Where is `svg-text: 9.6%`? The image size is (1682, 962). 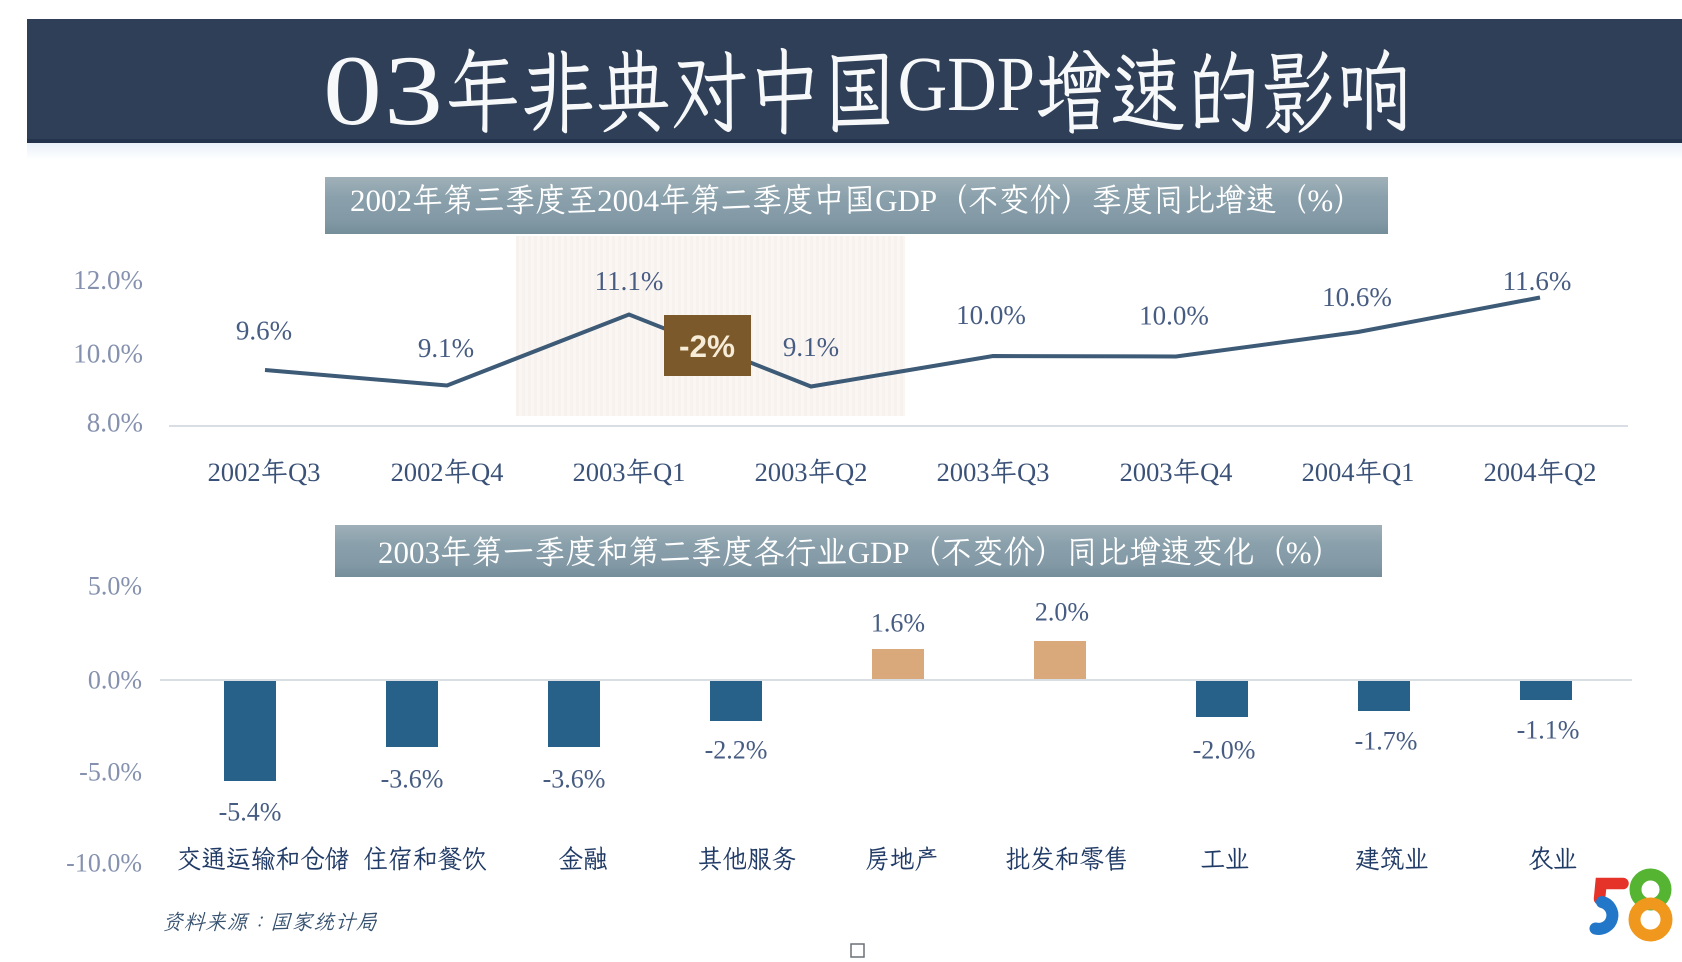 svg-text: 9.6% is located at coordinates (264, 331).